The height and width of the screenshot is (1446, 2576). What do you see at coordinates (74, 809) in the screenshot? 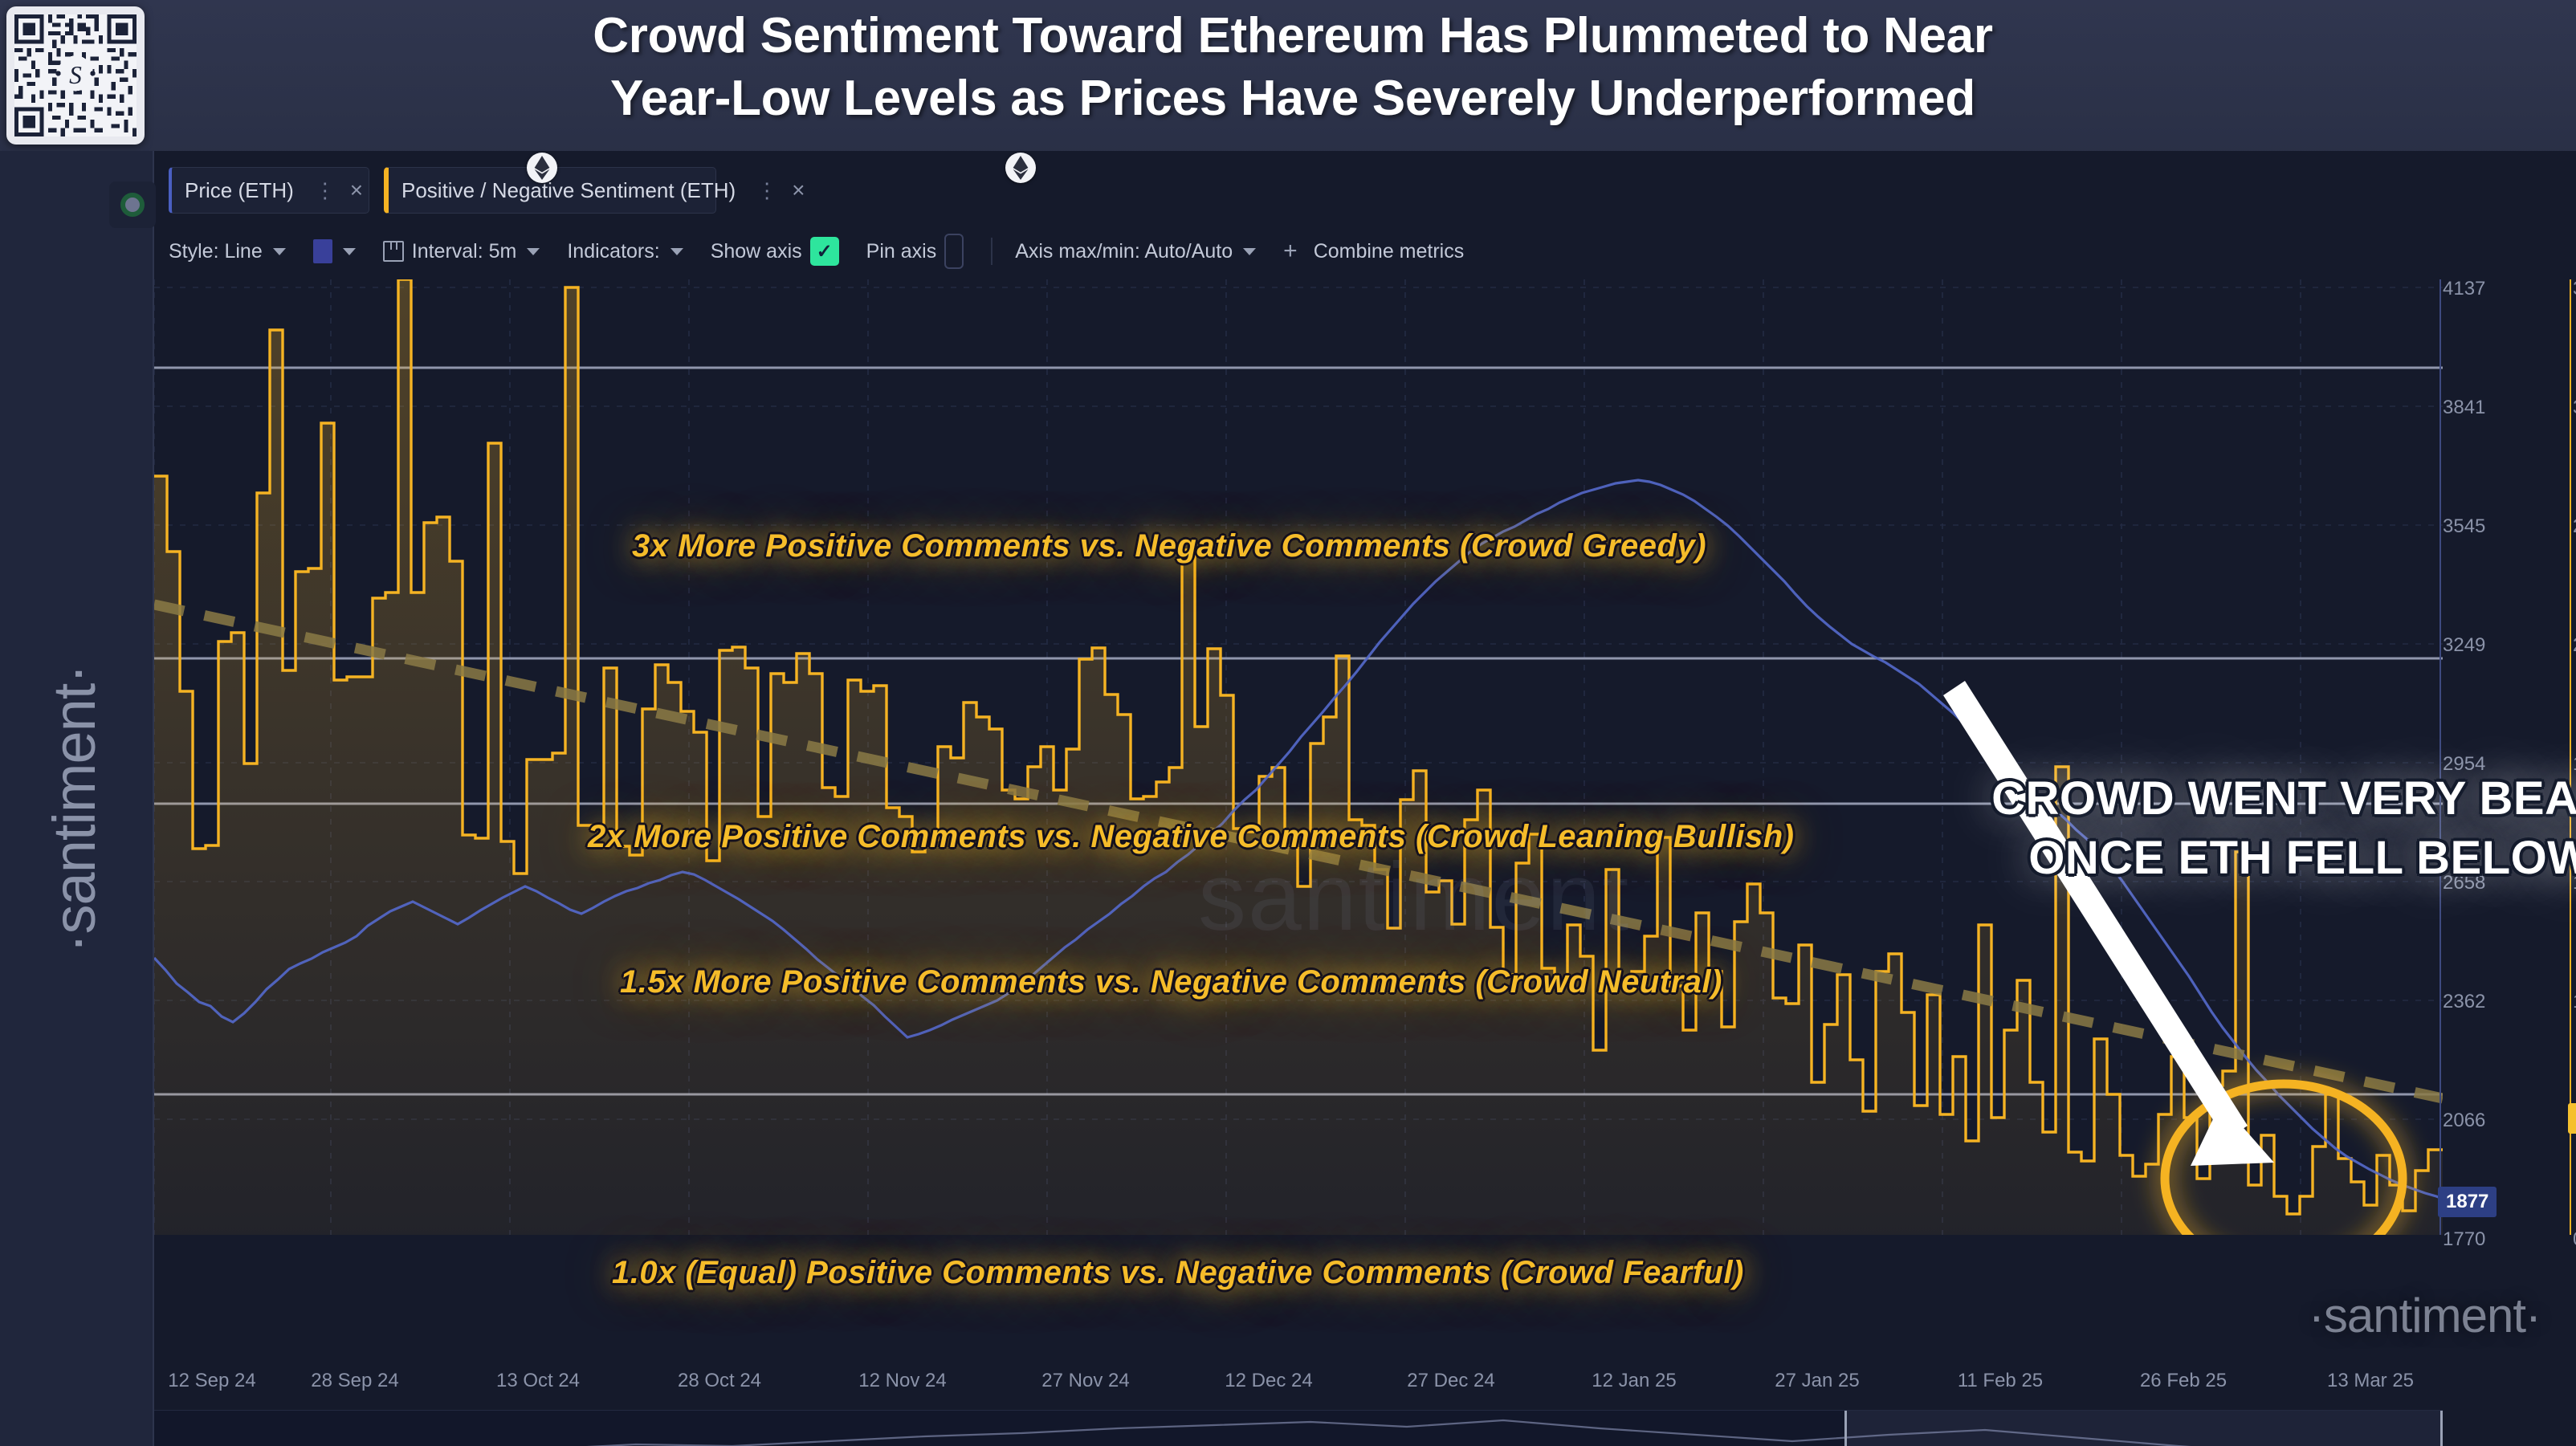
I see `sidebar-brand-logo: ·santiment·` at bounding box center [74, 809].